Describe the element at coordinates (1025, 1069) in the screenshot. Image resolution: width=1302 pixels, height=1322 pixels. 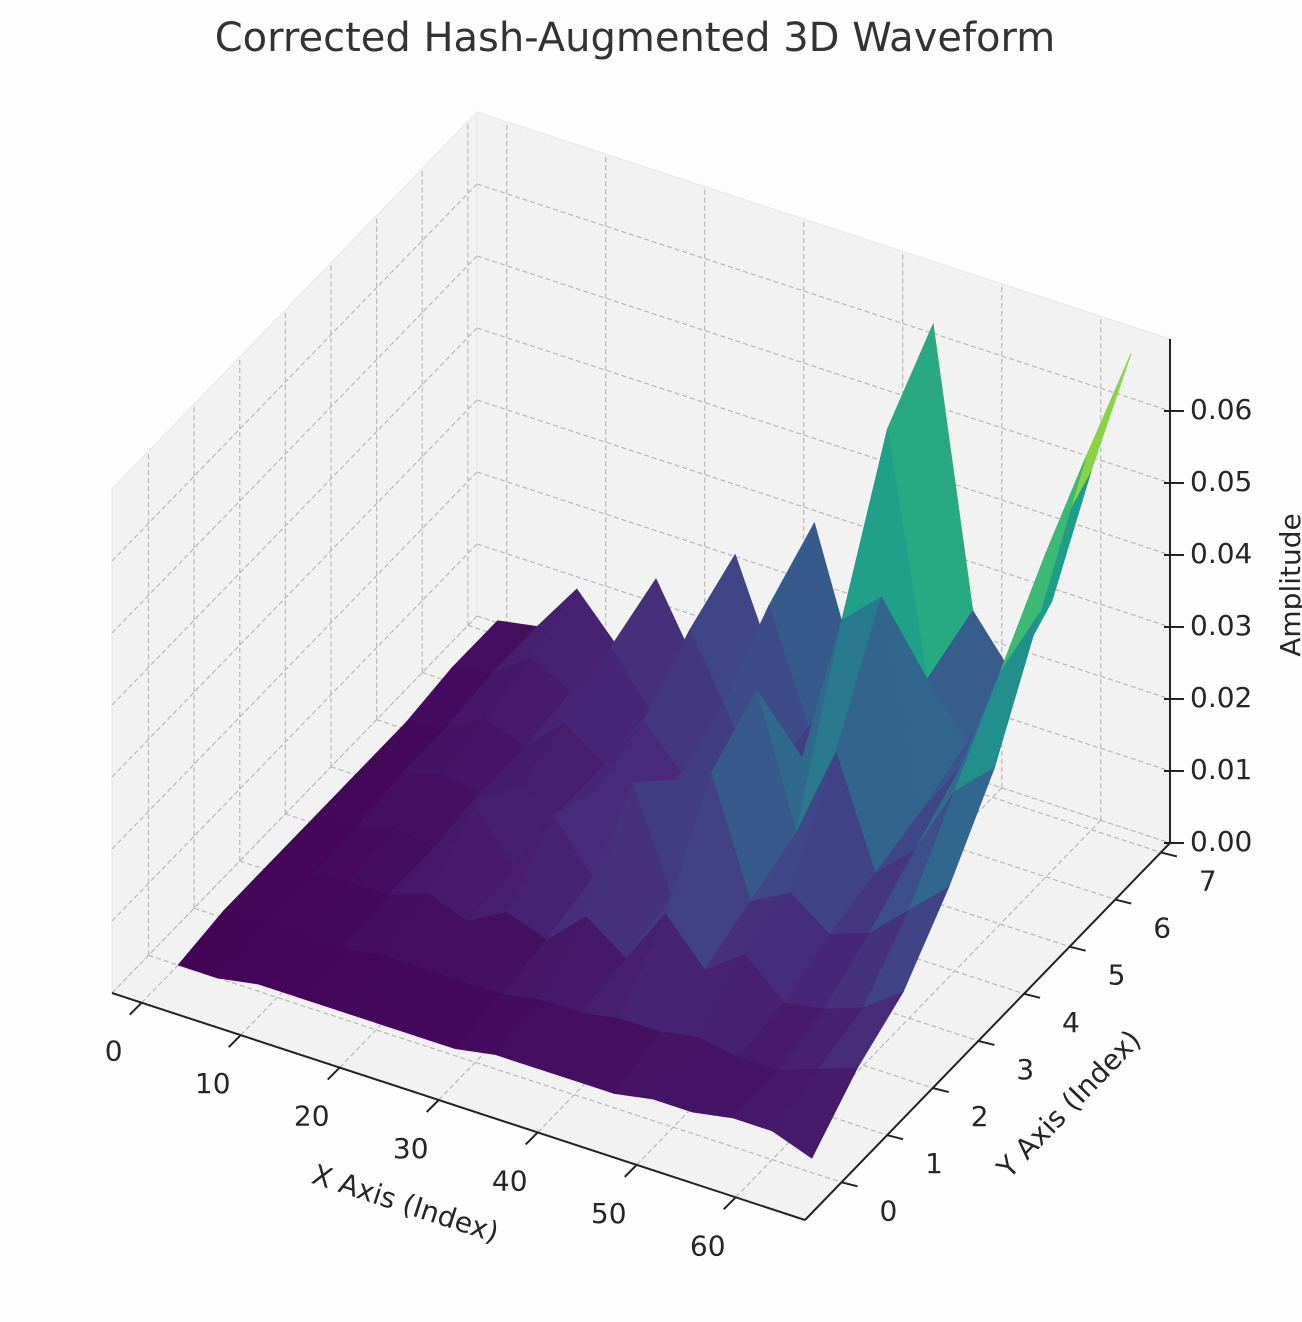
I see `y-tick-label: 3` at that location.